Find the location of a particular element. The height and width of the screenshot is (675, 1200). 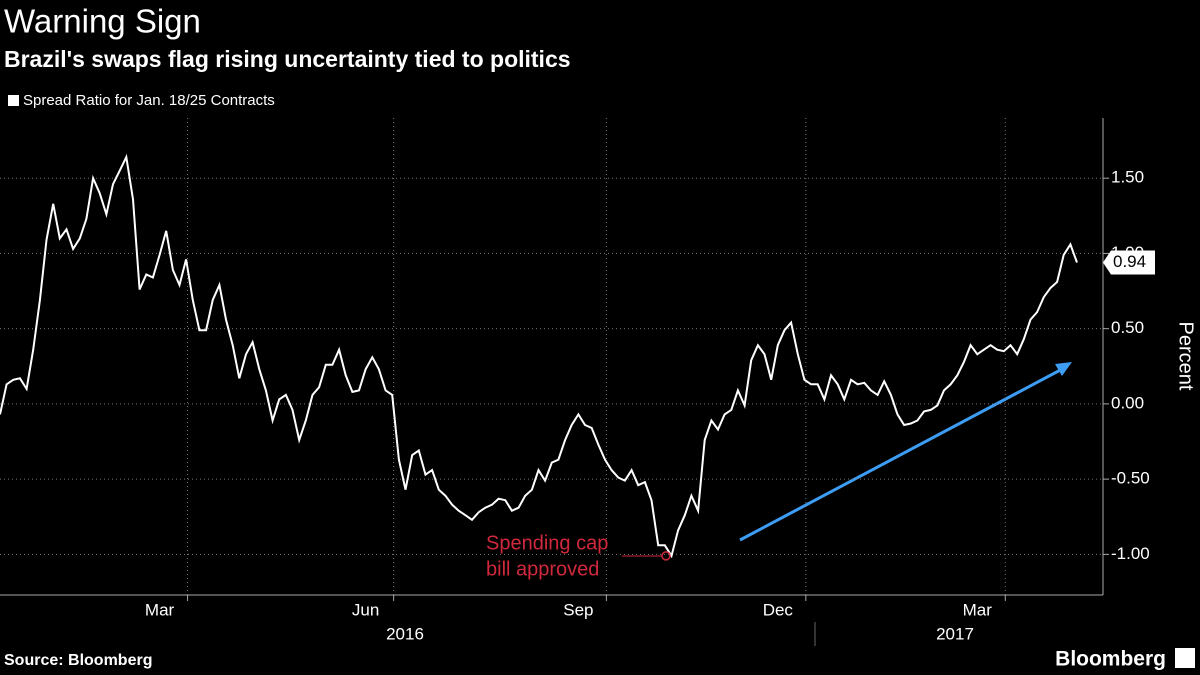

annotation: bill approved is located at coordinates (542, 569).